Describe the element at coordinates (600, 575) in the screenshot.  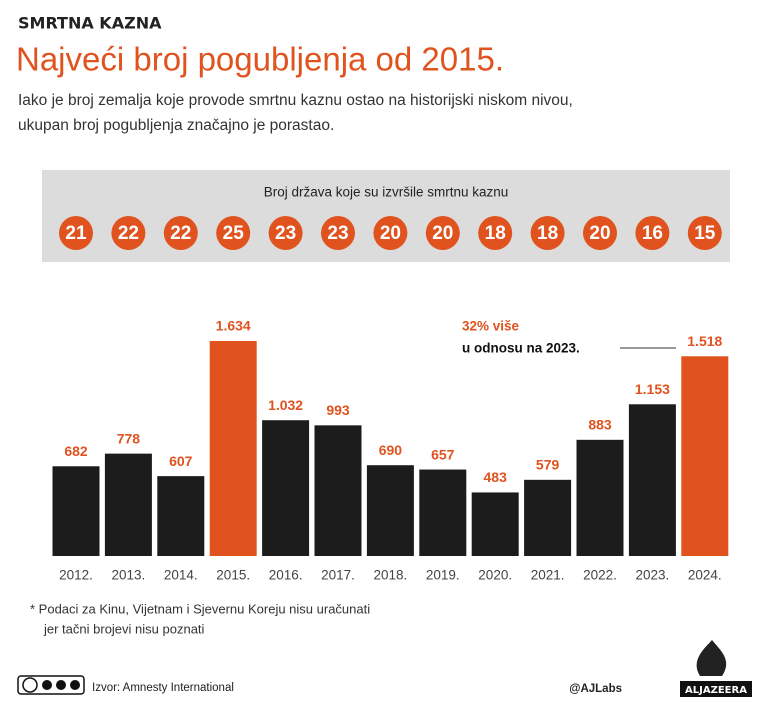
I see `x-tick-label: 2022.` at that location.